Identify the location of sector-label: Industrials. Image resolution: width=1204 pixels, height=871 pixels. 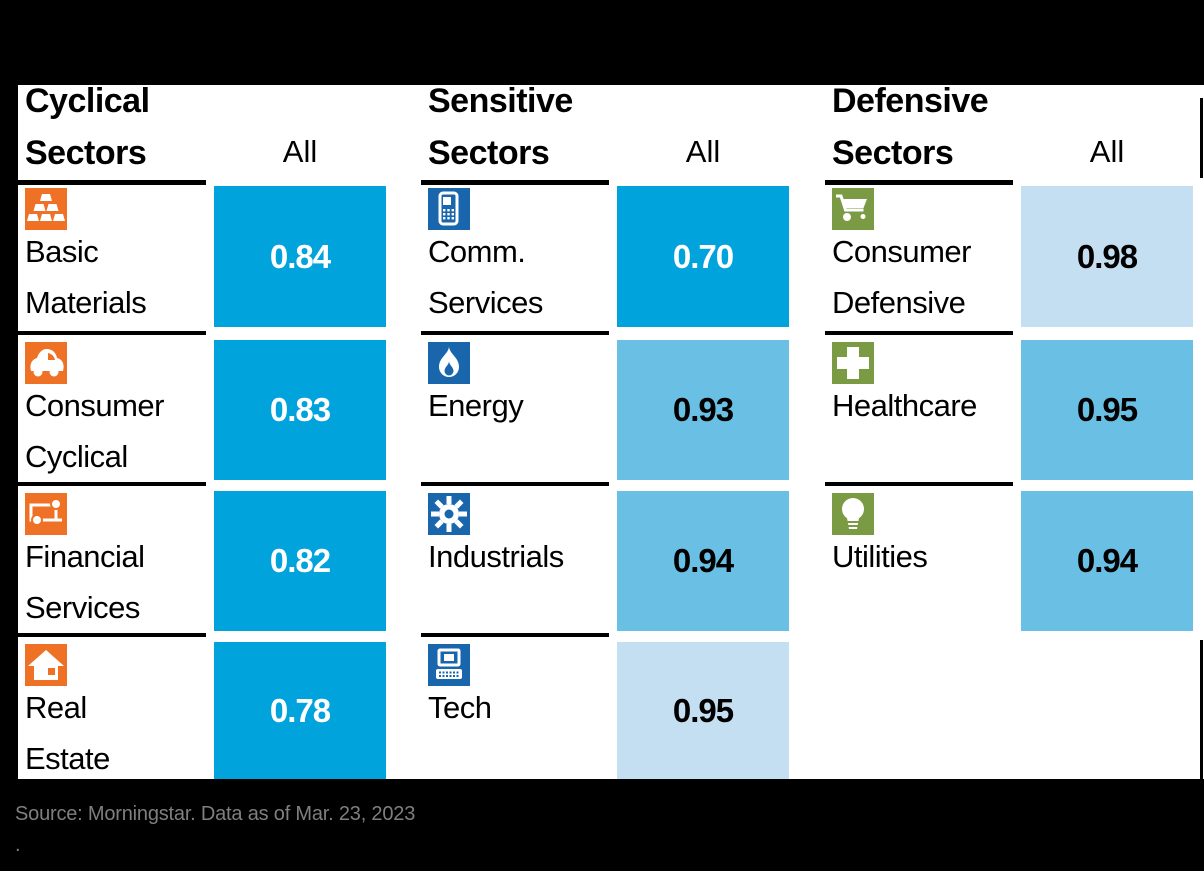
(496, 556).